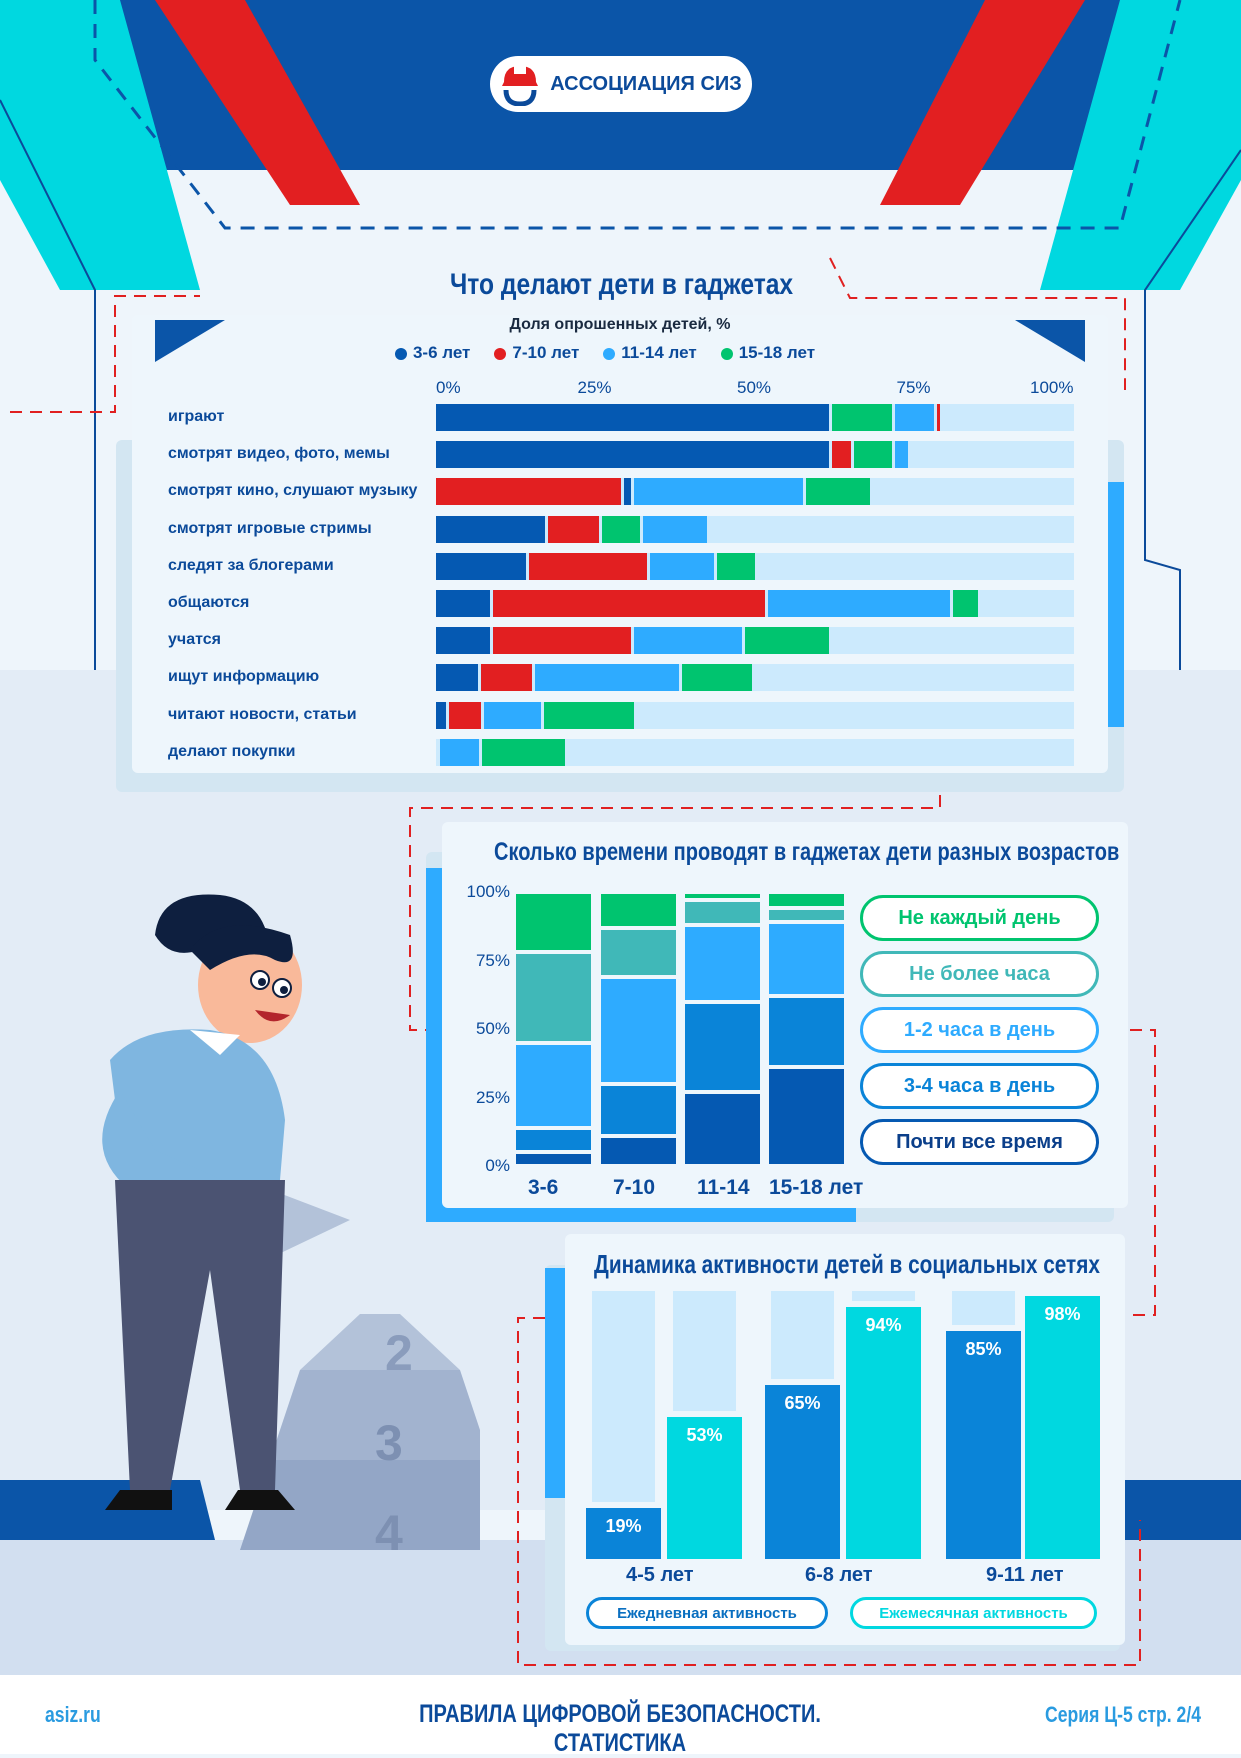 The image size is (1241, 1758). What do you see at coordinates (802, 1402) in the screenshot?
I see `value-label: 65%` at bounding box center [802, 1402].